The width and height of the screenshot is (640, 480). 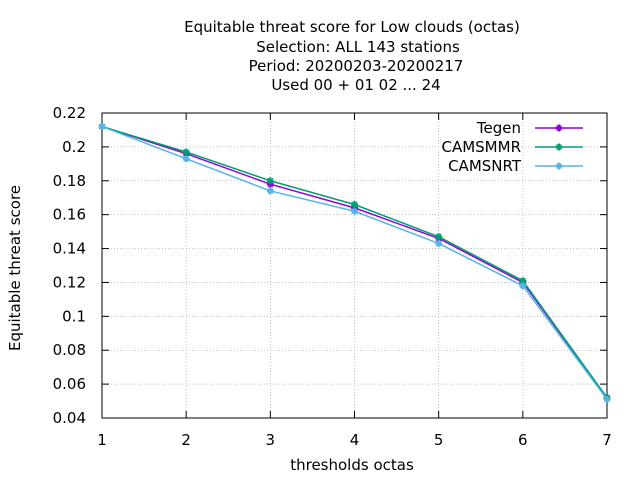 I want to click on y-tick-label: 0.16, so click(x=69, y=215).